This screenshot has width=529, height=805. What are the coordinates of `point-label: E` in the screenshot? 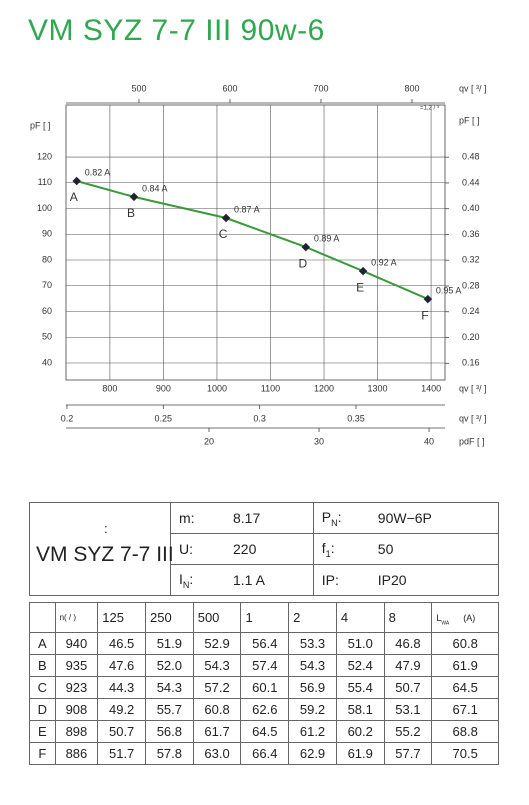 It's located at (360, 287).